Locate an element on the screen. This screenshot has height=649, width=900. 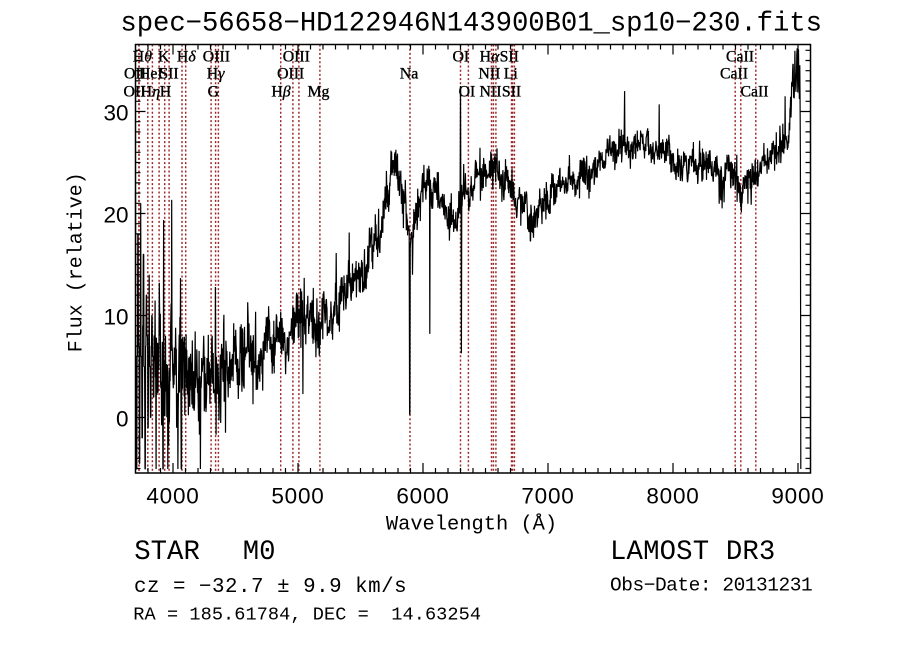
svg-text: Wavelength (Å) is located at coordinates (471, 525).